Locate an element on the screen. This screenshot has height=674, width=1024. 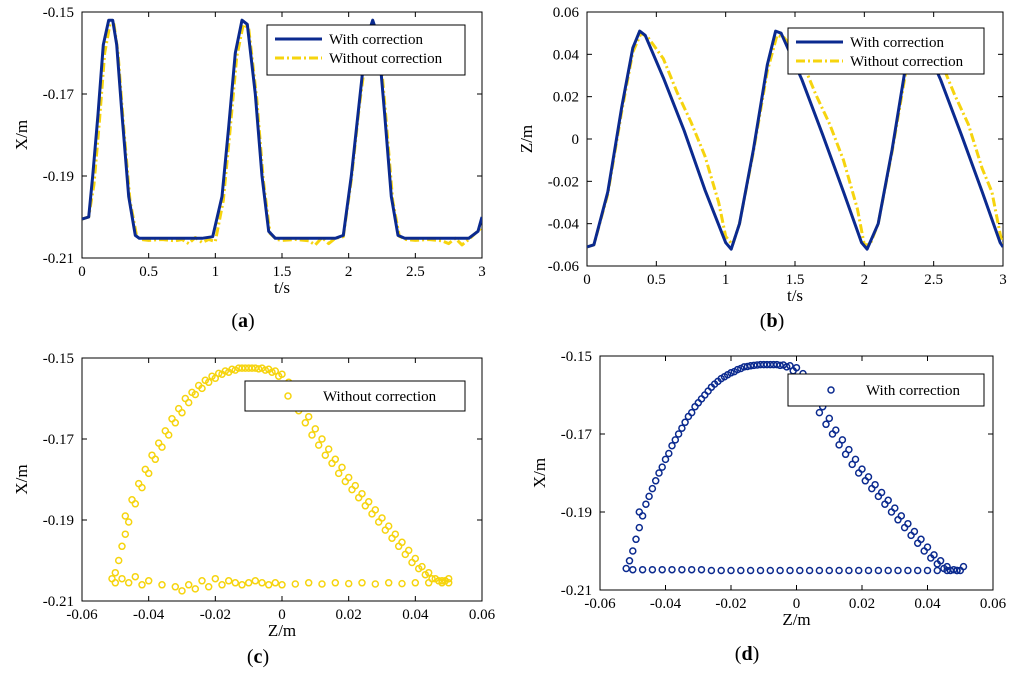
y-tick-label: -0.04 is located at coordinates (564, 225).